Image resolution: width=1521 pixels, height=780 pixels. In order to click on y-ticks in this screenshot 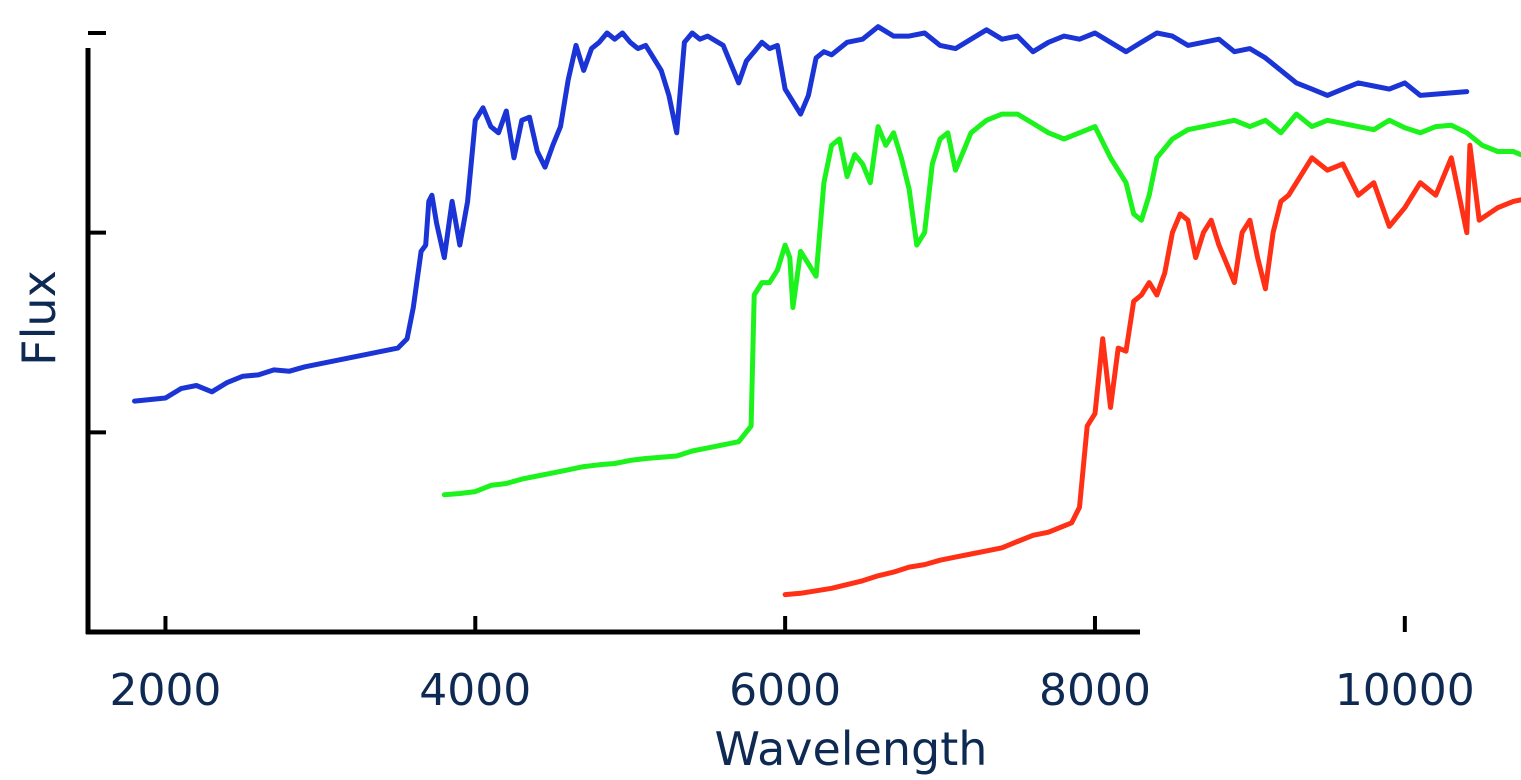, I will do `click(97, 232)`.